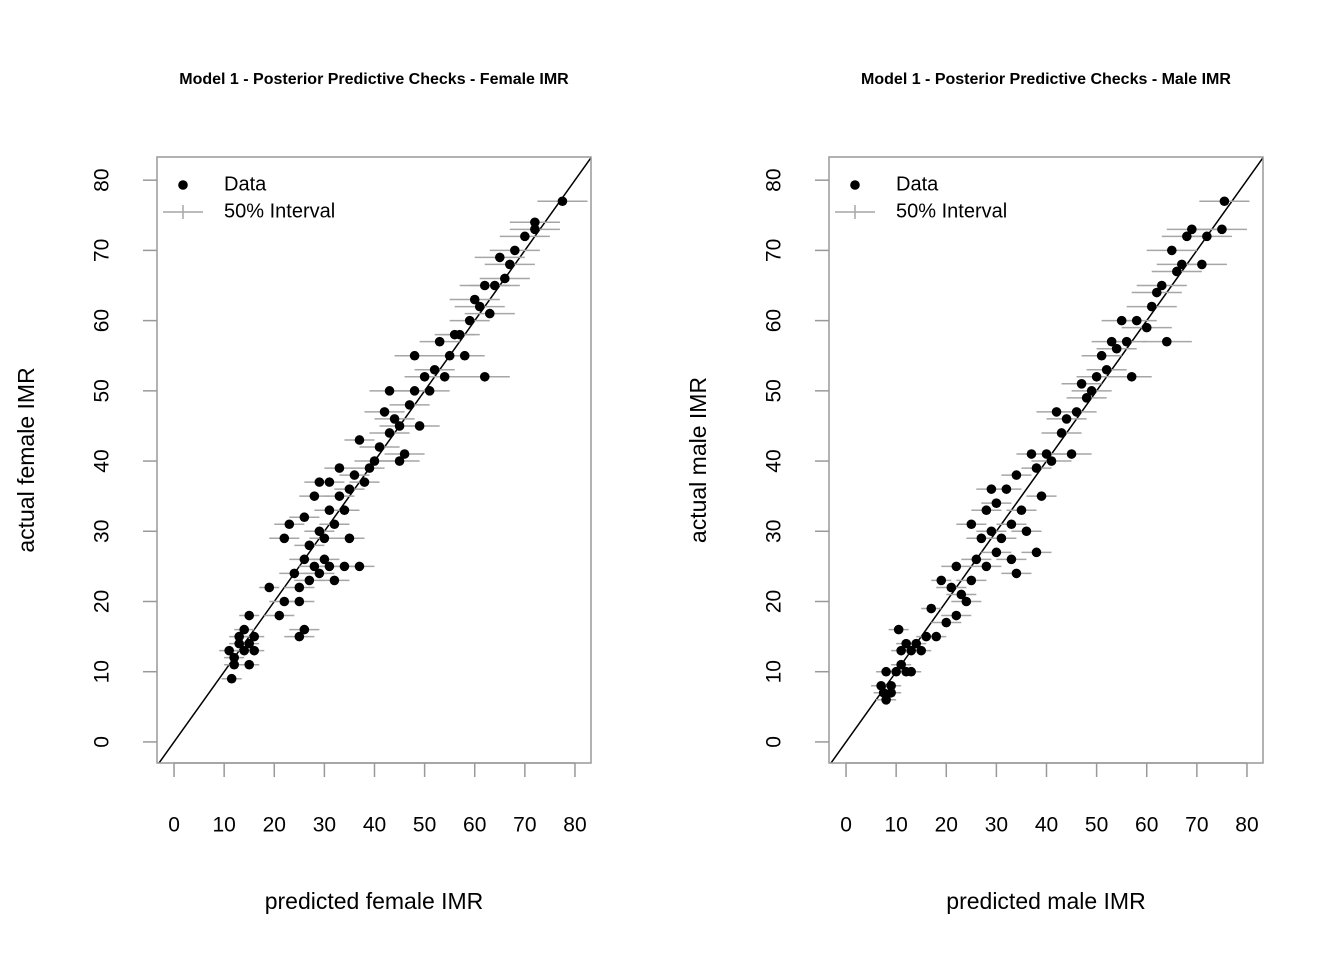 The width and height of the screenshot is (1344, 960). Describe the element at coordinates (26, 459) in the screenshot. I see `y-axis-label: actual female IMR` at that location.